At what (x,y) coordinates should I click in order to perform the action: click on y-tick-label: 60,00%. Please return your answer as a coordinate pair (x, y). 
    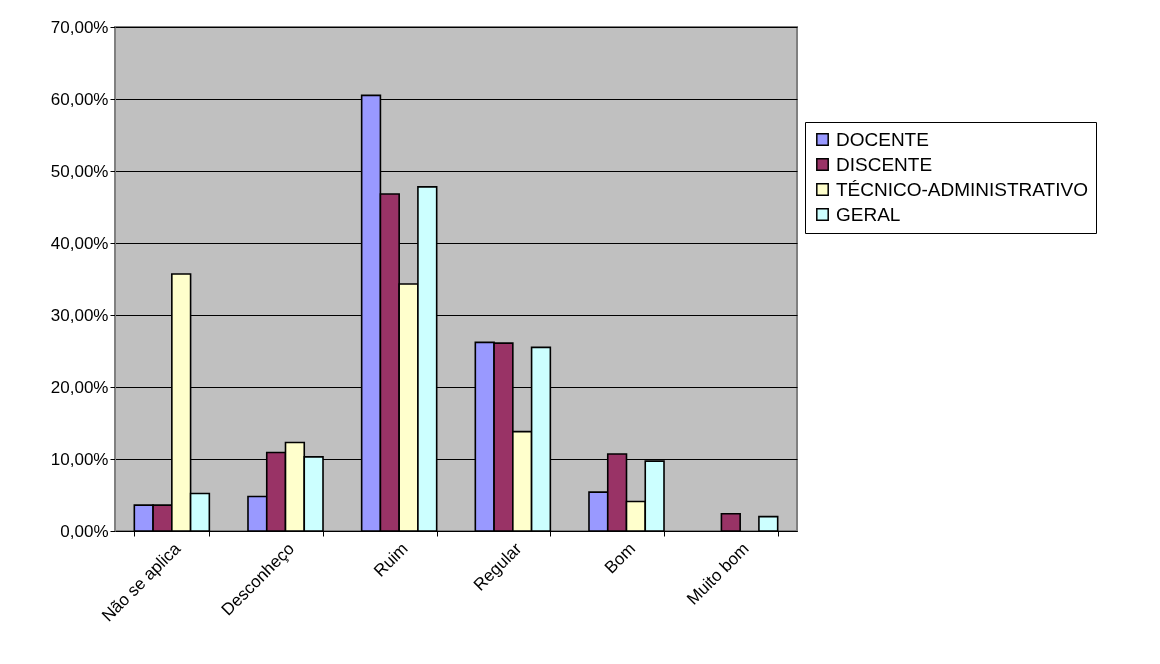
    Looking at the image, I should click on (79, 99).